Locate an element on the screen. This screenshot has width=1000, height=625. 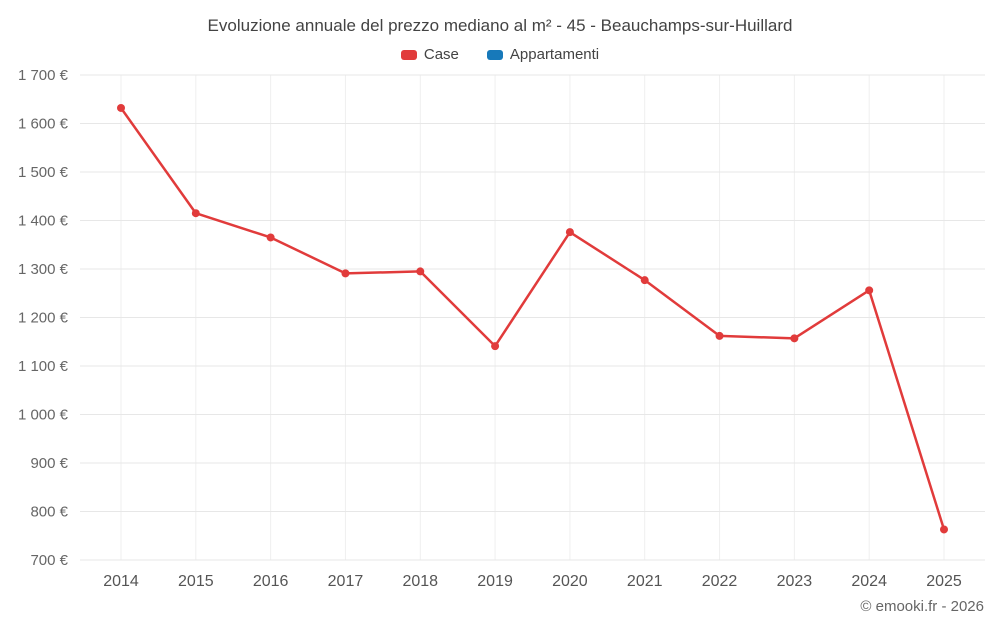
y-axis-label: 1 400 € is located at coordinates (43, 221).